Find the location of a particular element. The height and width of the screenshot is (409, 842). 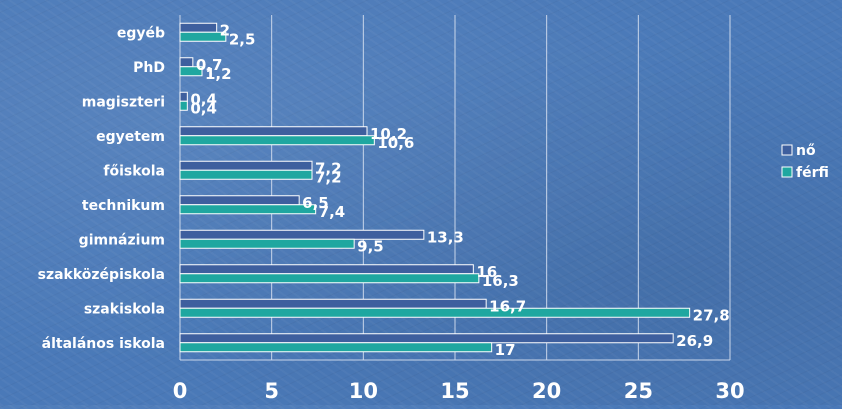

data-label: 9,5 is located at coordinates (370, 246).